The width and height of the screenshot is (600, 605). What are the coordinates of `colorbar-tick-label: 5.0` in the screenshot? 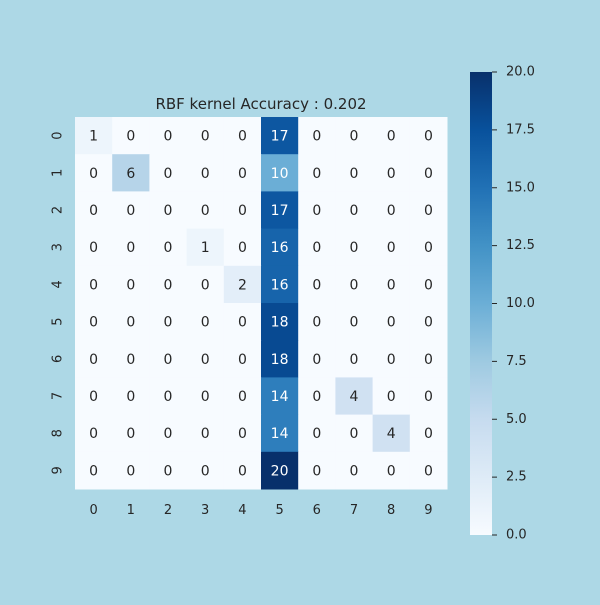 It's located at (516, 419).